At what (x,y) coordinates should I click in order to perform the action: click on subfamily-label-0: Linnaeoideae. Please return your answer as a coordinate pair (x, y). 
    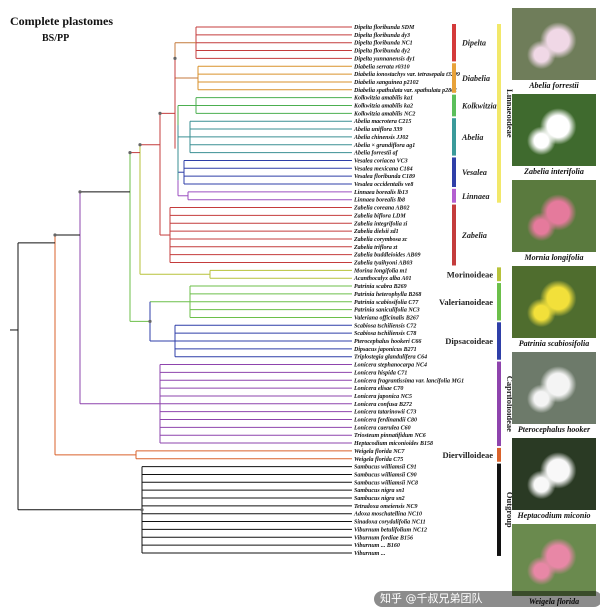
    Looking at the image, I should click on (510, 113).